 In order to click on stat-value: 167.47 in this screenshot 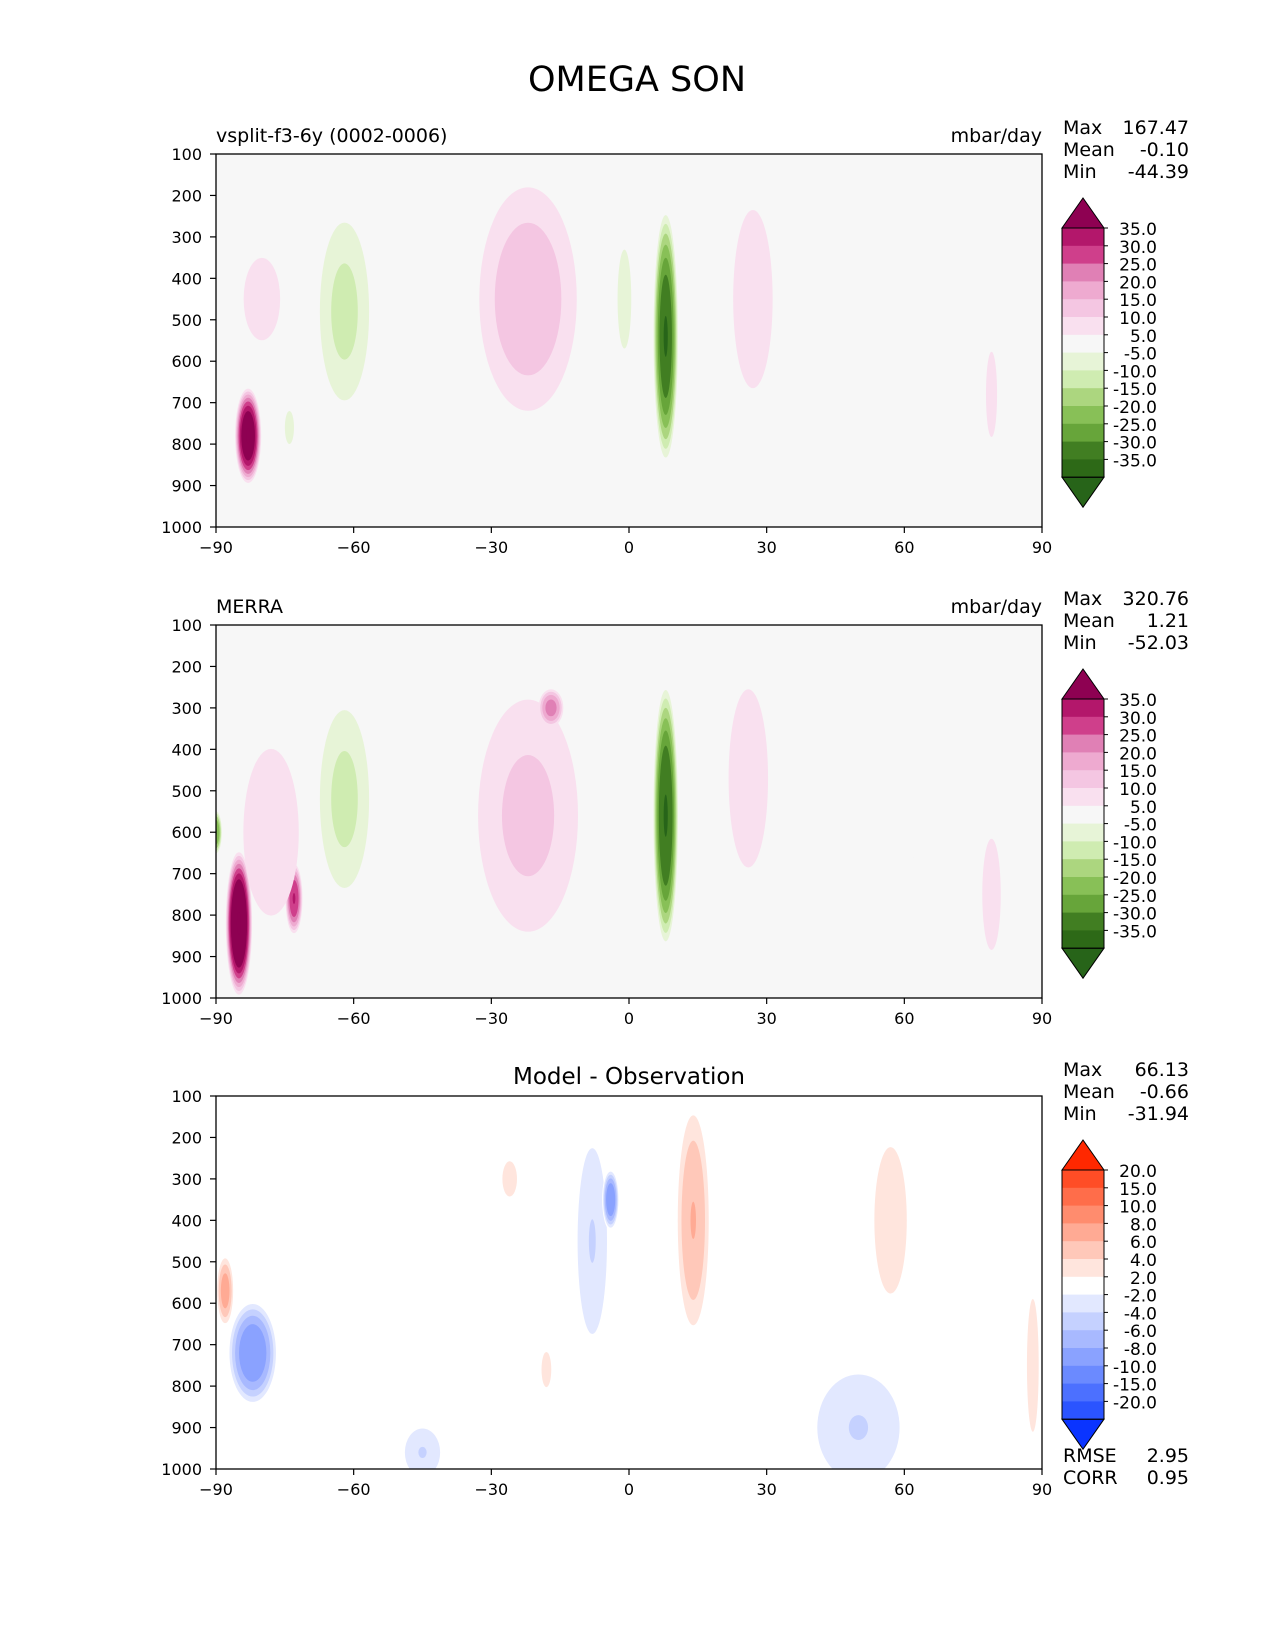, I will do `click(1156, 128)`.